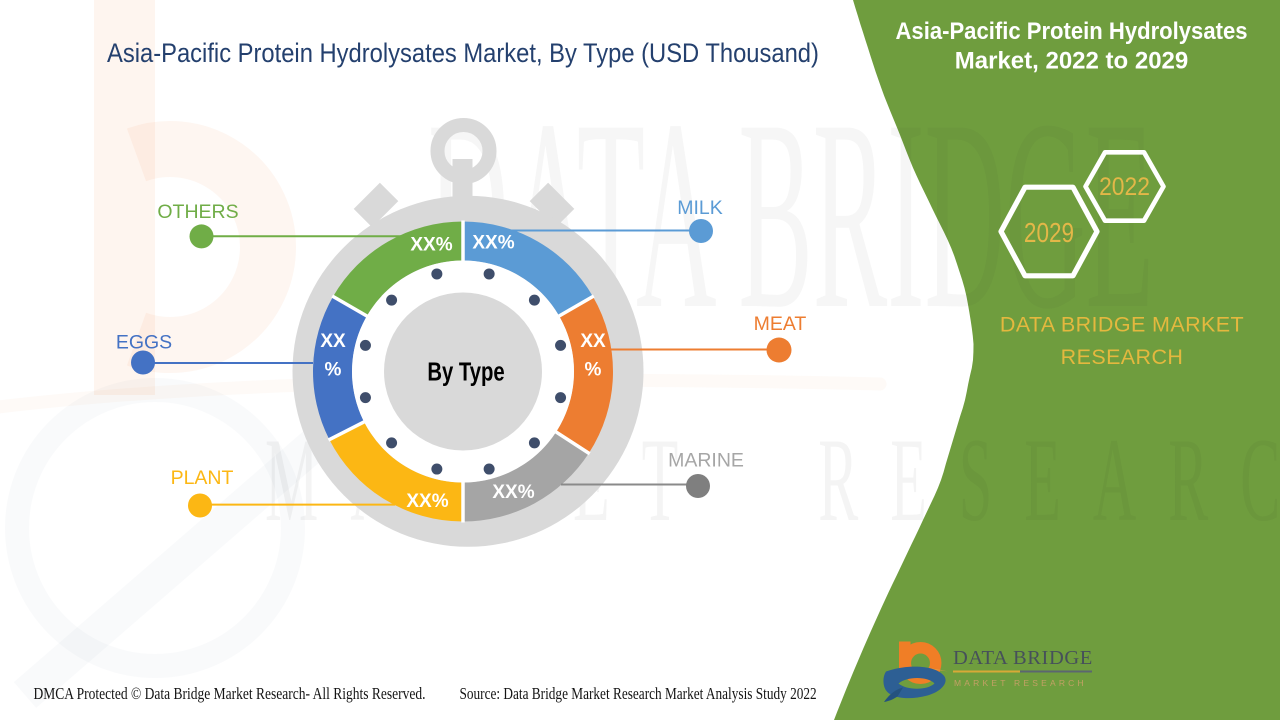 The image size is (1280, 720). I want to click on svg-text:Asia-Pacific Protein Hydrolysa: Asia-Pacific Protein Hydrolysates, so click(1071, 30).